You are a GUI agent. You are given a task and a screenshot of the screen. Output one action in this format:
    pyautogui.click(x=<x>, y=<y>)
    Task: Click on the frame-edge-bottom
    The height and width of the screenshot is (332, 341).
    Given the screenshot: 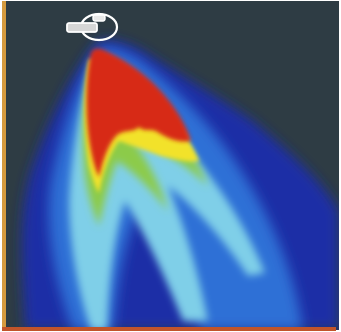 What is the action you would take?
    pyautogui.click(x=169, y=329)
    